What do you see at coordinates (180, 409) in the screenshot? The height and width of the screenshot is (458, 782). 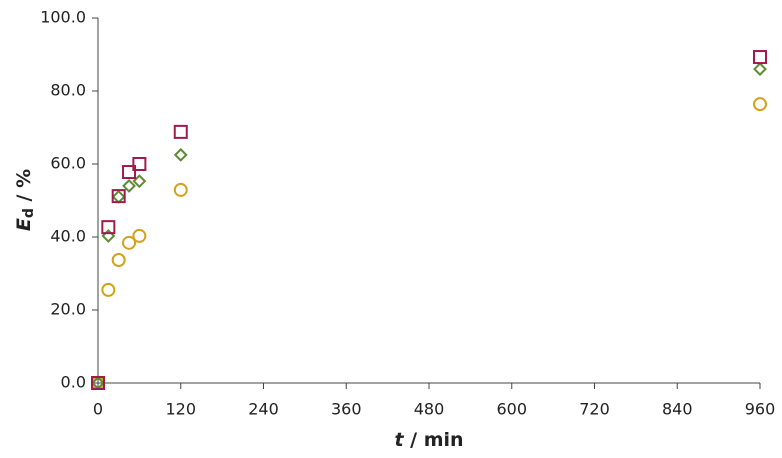 I see `x-tick-label: 120` at bounding box center [180, 409].